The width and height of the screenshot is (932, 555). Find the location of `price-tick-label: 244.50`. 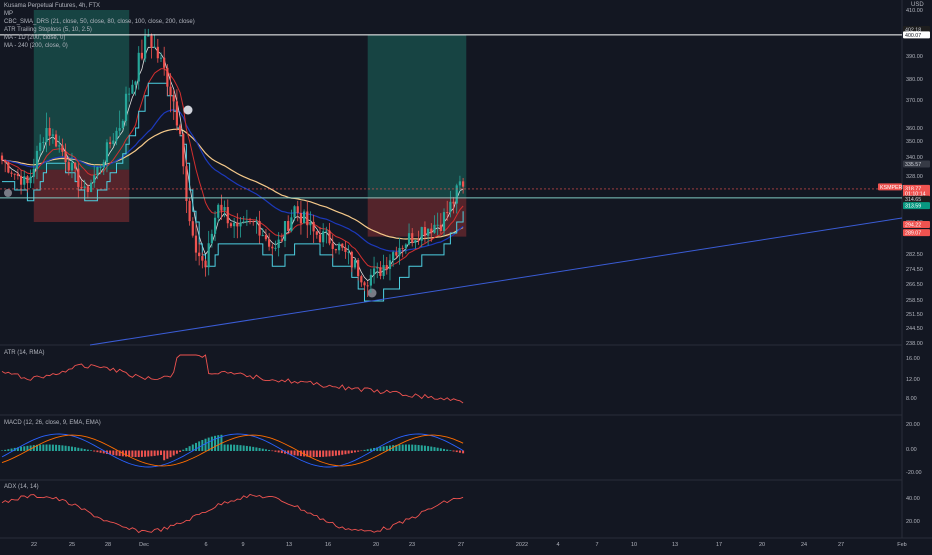

price-tick-label: 244.50 is located at coordinates (914, 329).